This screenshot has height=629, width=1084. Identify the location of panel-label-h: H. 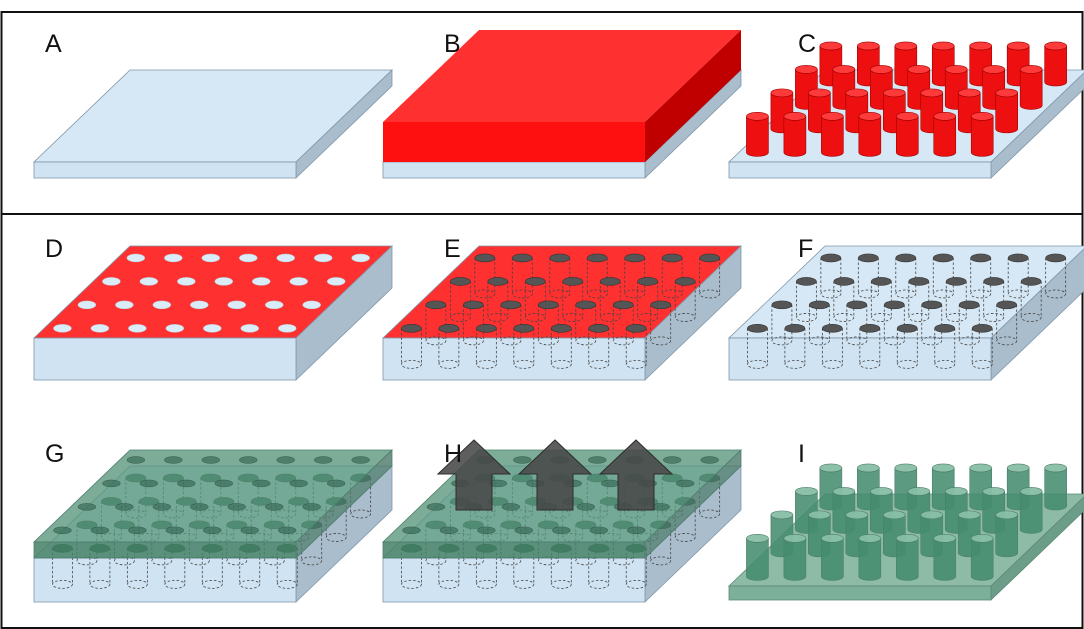
(453, 454).